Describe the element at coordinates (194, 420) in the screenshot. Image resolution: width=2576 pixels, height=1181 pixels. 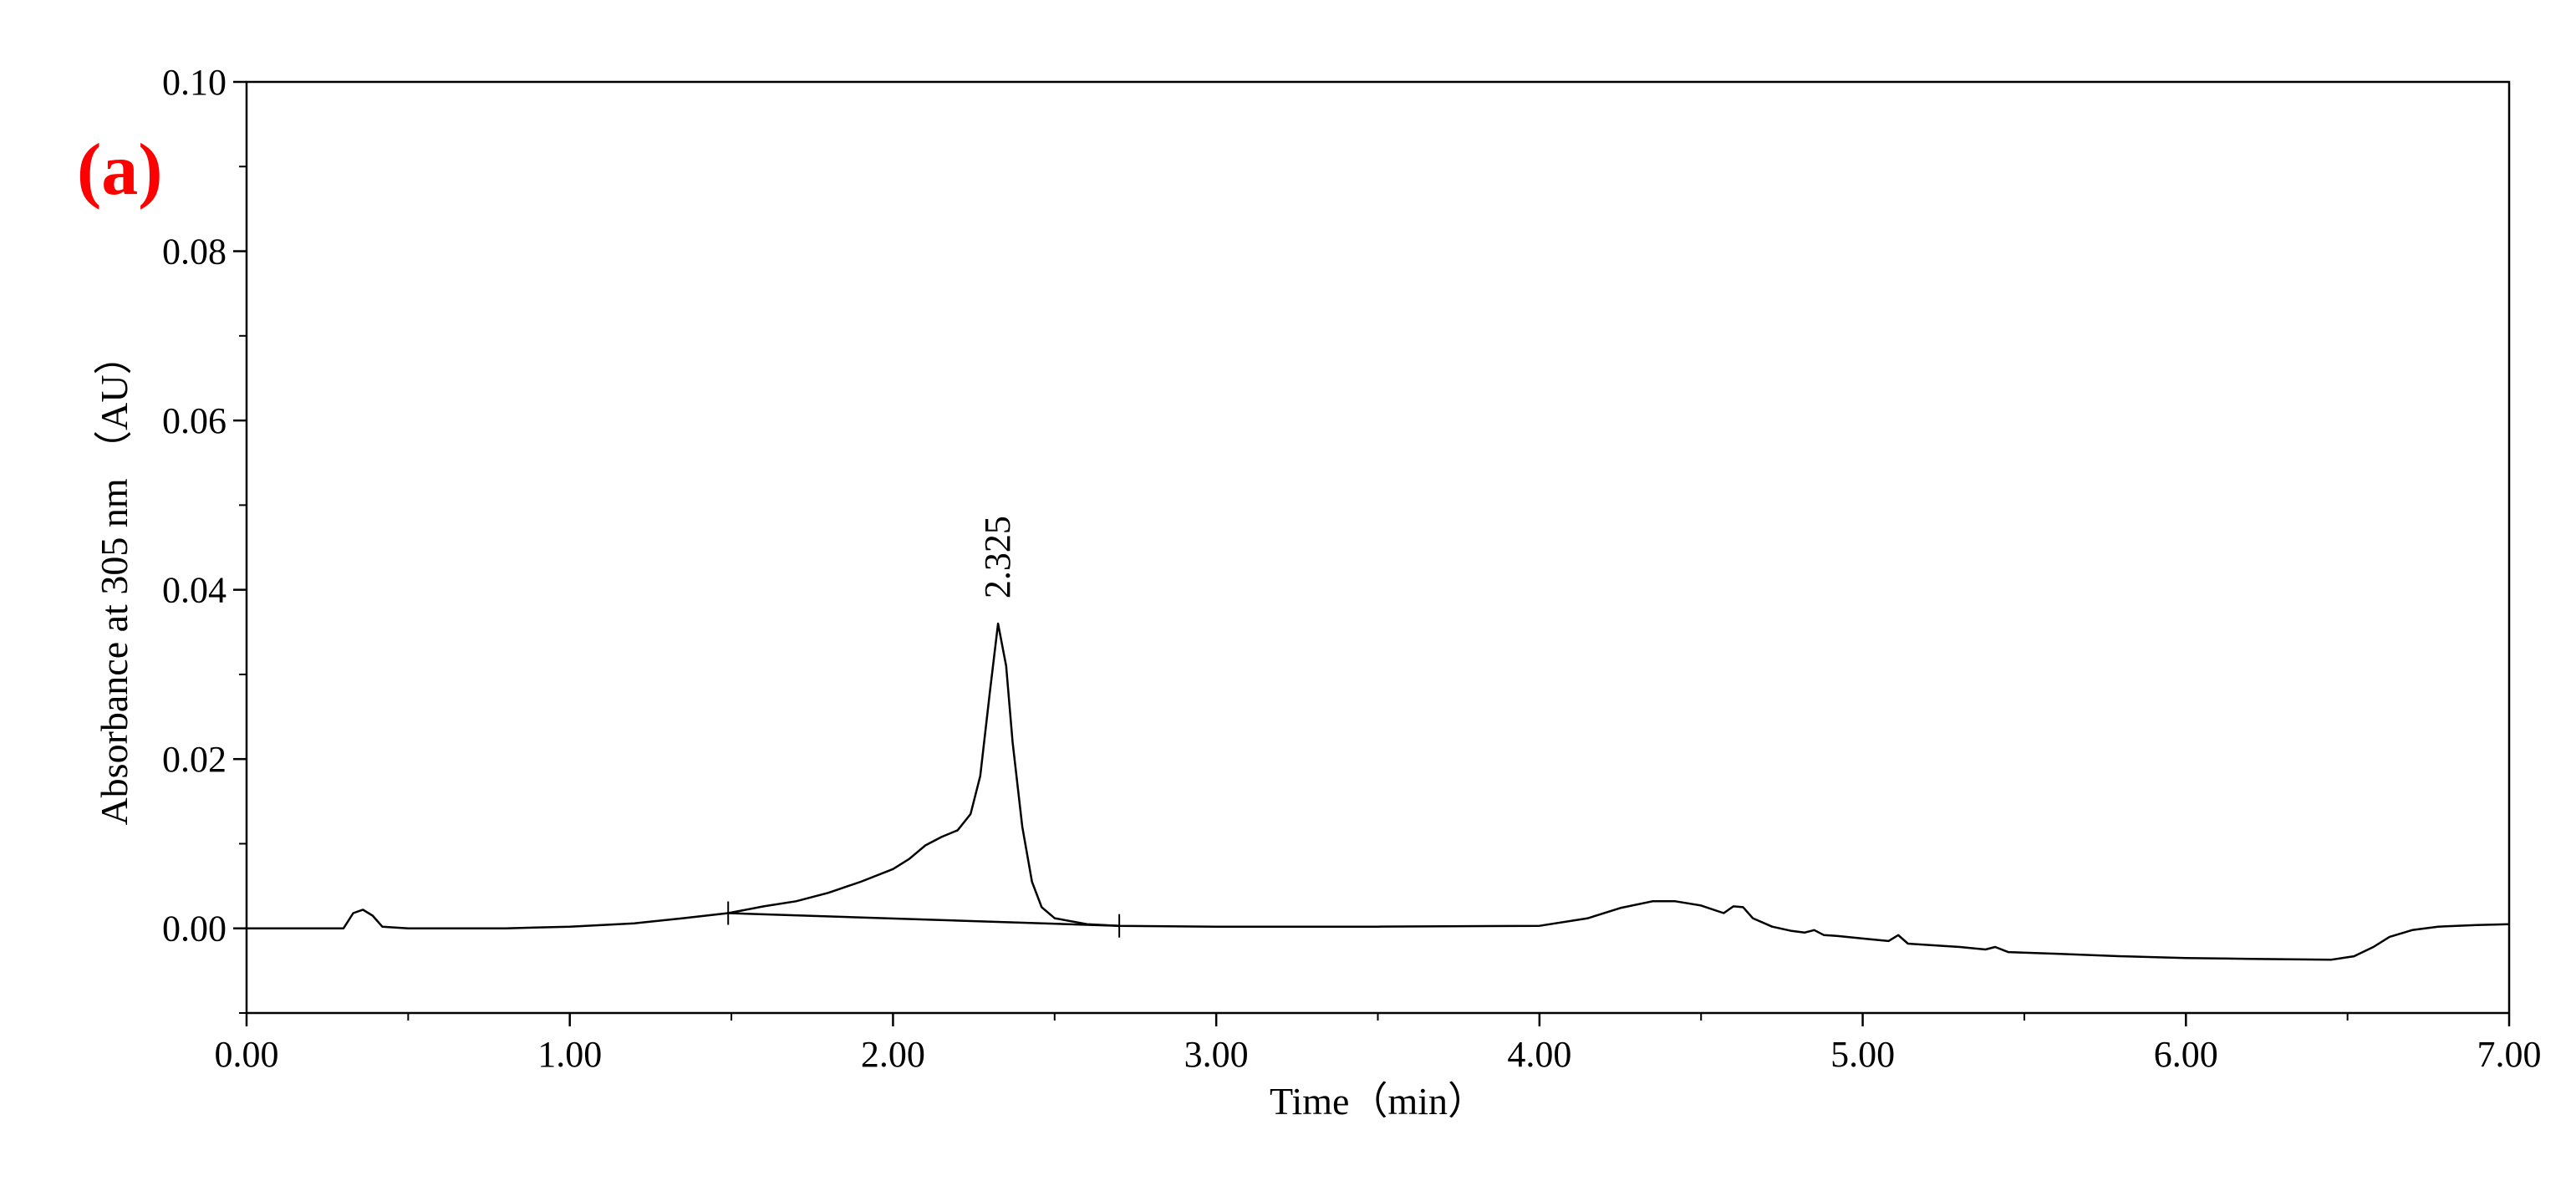
I see `y-tick-label: 0.06` at that location.